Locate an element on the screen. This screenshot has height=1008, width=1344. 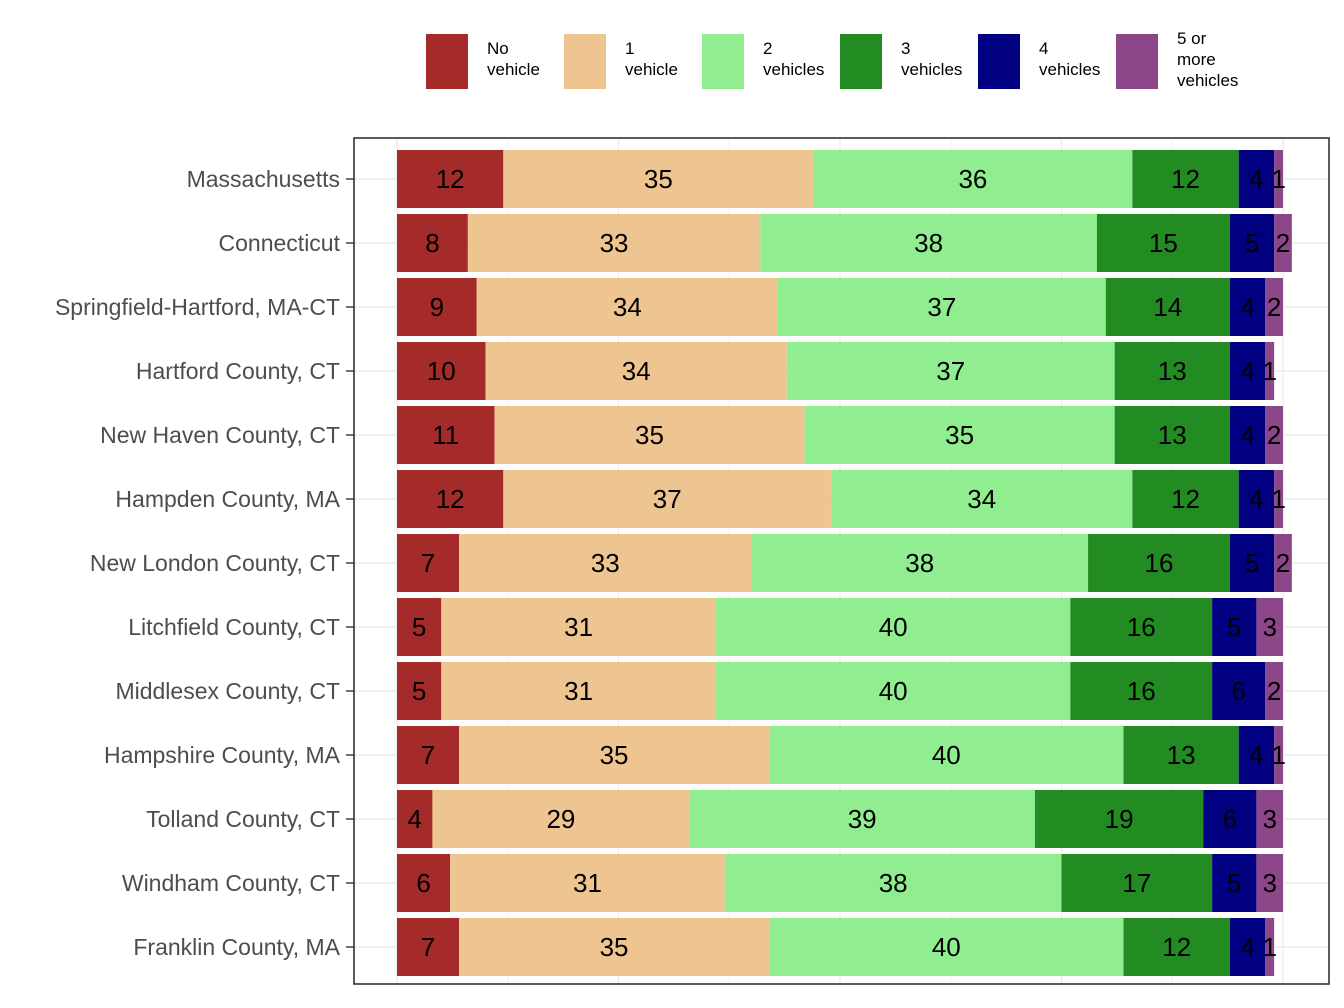
data-label-franklin-county-ma-series-0: 7 is located at coordinates (428, 947).